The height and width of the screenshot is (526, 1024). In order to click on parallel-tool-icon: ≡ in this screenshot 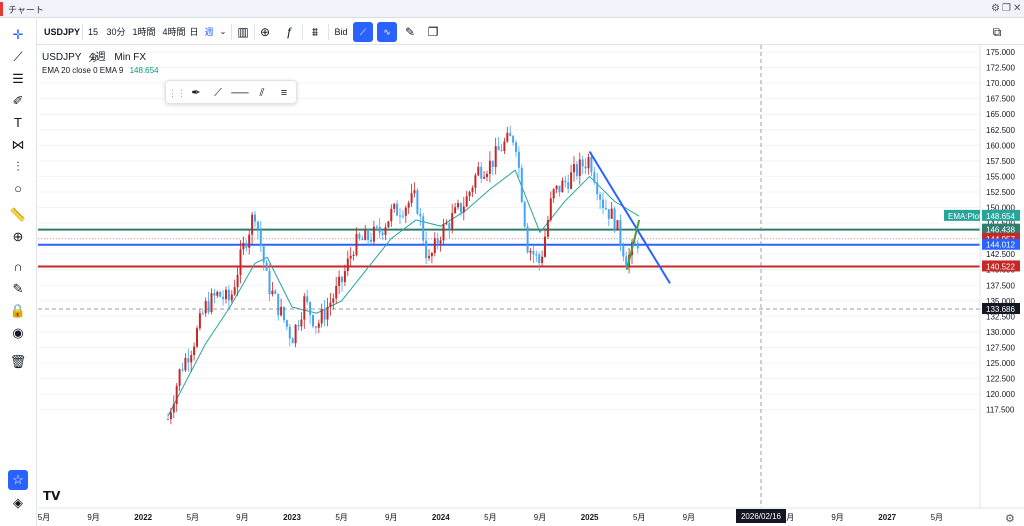, I will do `click(284, 93)`.